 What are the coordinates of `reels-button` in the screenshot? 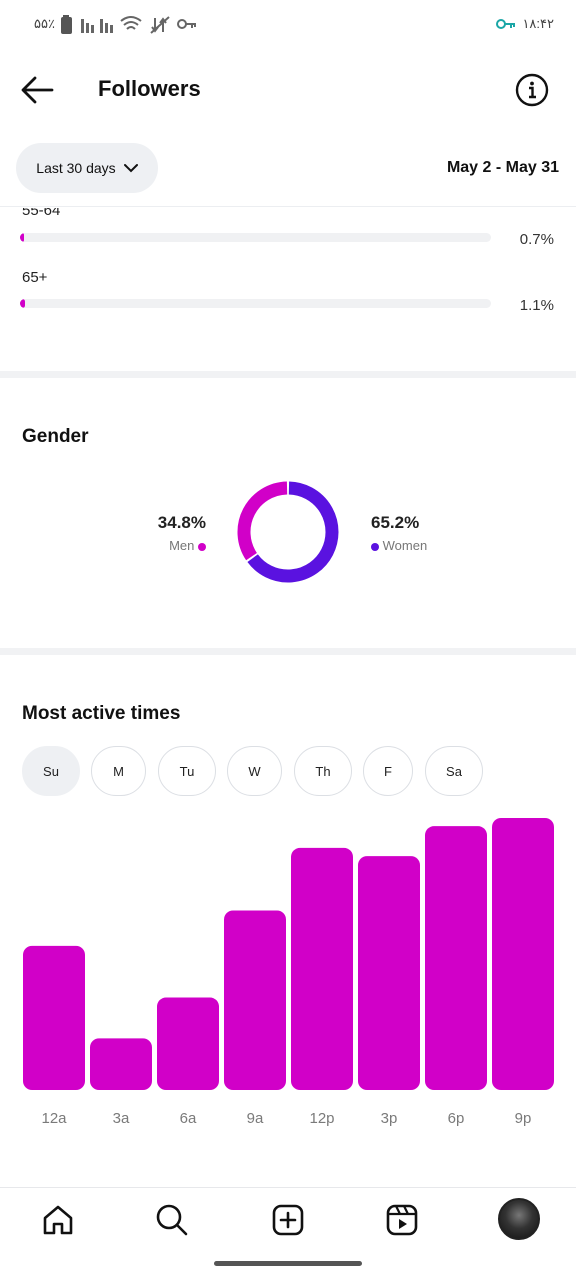 It's located at (402, 1220).